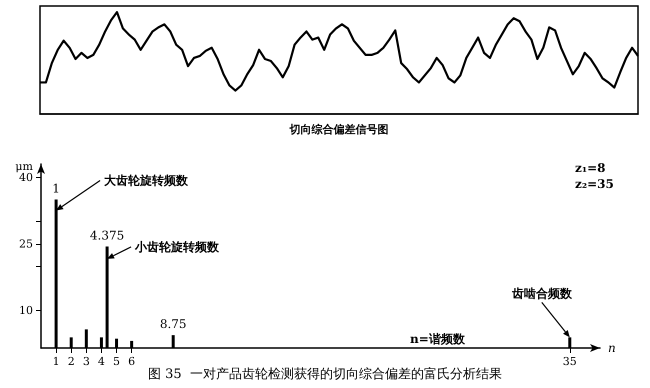 The height and width of the screenshot is (388, 650). I want to click on annotation: z₂=35, so click(594, 184).